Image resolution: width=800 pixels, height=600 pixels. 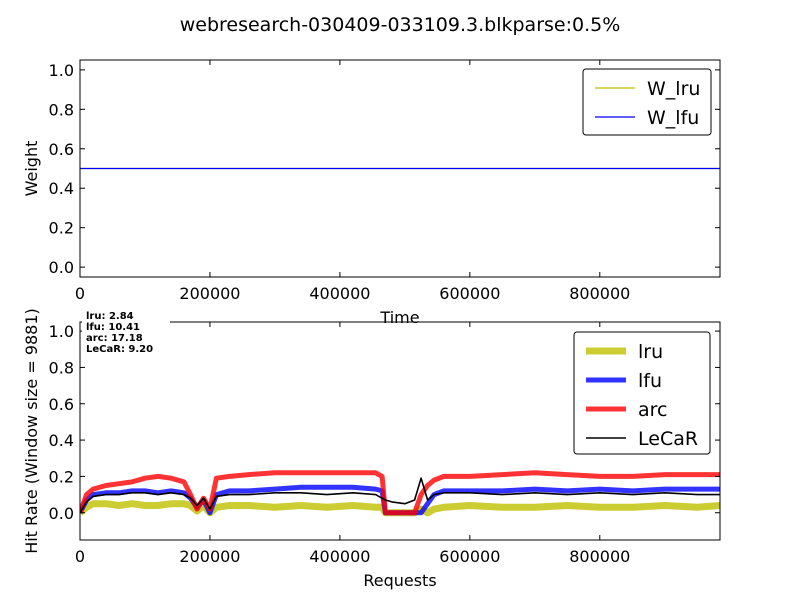 What do you see at coordinates (31, 169) in the screenshot?
I see `y-axis-label: Weight` at bounding box center [31, 169].